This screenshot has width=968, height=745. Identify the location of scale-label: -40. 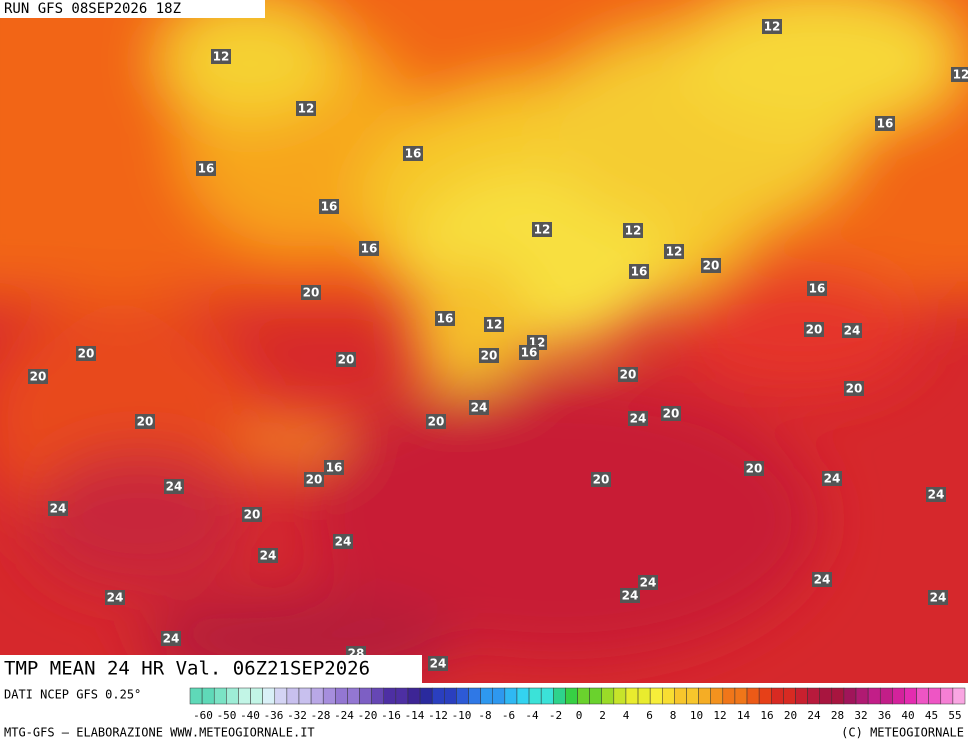
(250, 715).